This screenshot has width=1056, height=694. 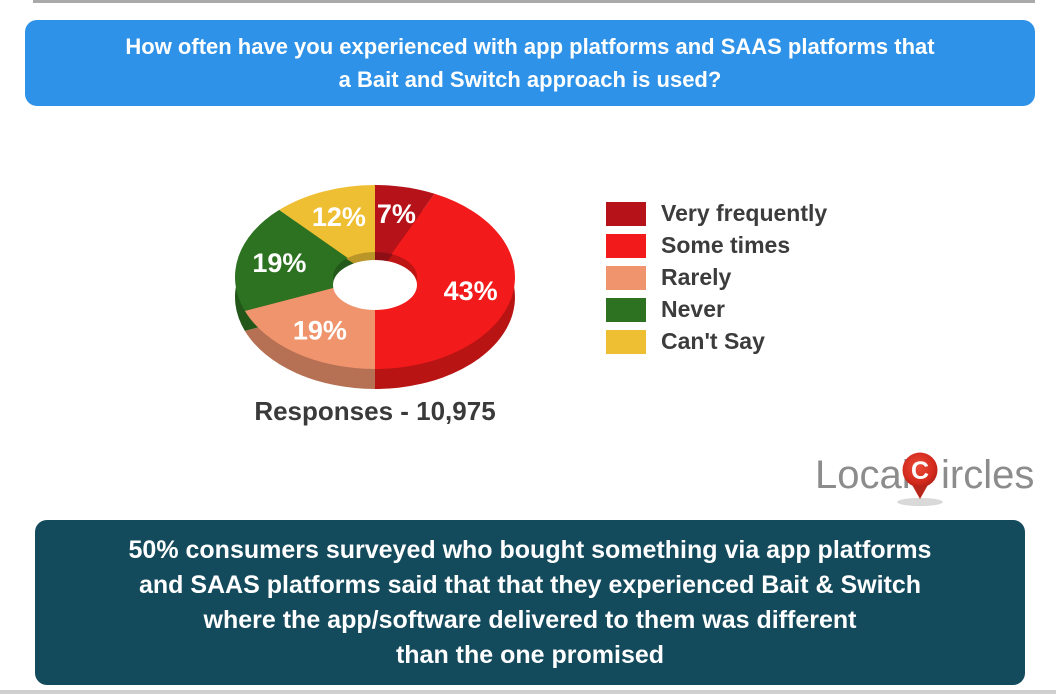 I want to click on legend-item-very-frequently: Very frequently, so click(x=717, y=213).